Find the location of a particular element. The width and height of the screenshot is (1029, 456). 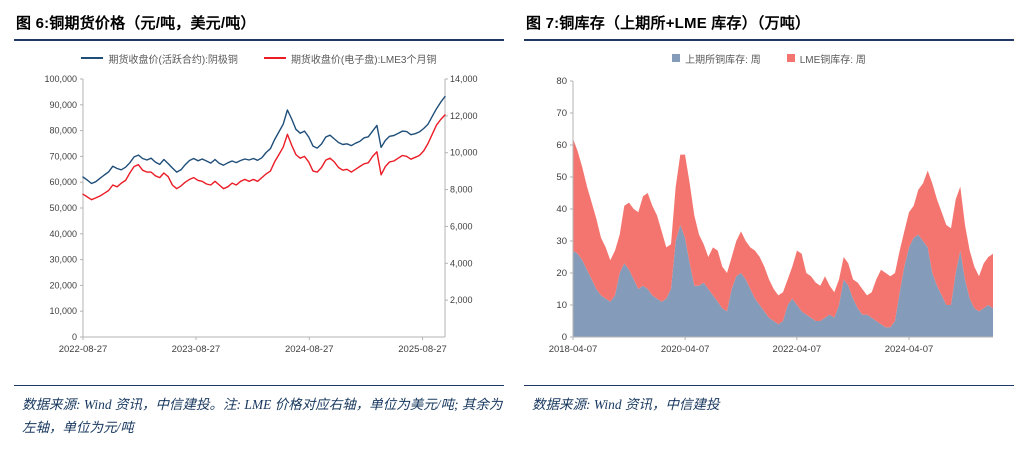

svg-text: 12,000 is located at coordinates (464, 116).